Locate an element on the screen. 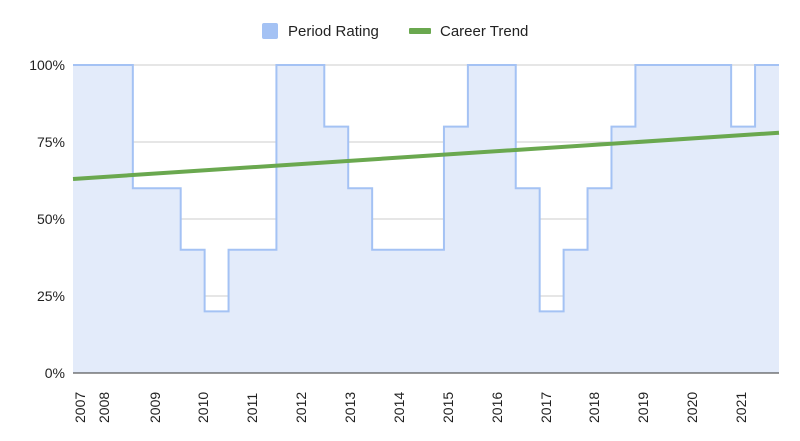  y-tick-label: 75% is located at coordinates (51, 142).